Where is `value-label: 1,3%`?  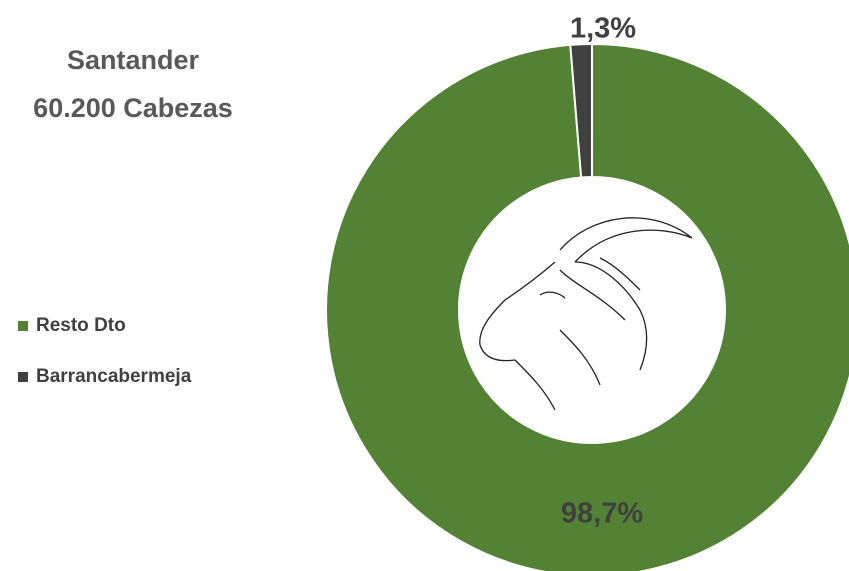 value-label: 1,3% is located at coordinates (603, 29).